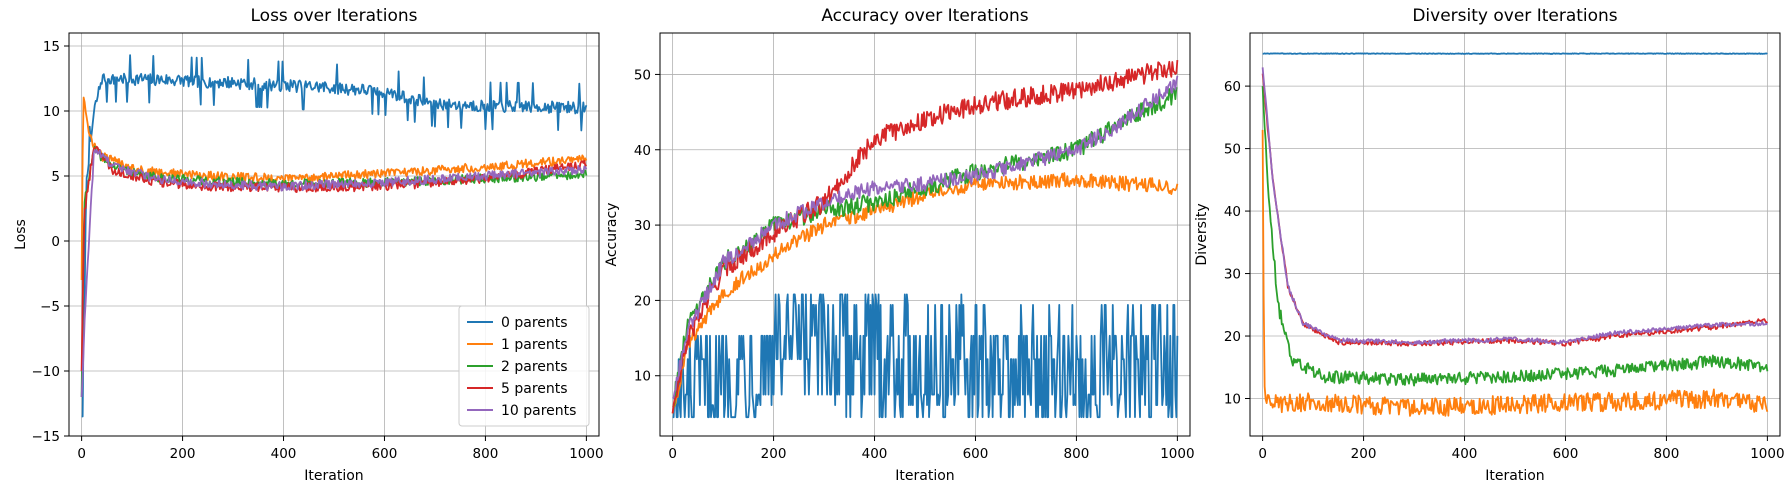 The height and width of the screenshot is (490, 1790). What do you see at coordinates (1202, 234) in the screenshot?
I see `y-axis-label: Diversity` at bounding box center [1202, 234].